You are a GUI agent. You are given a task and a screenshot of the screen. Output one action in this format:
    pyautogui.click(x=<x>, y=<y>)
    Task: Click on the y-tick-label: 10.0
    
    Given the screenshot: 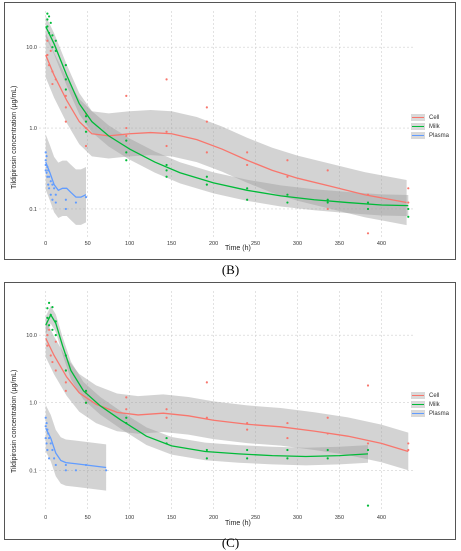 What is the action you would take?
    pyautogui.click(x=31, y=48)
    